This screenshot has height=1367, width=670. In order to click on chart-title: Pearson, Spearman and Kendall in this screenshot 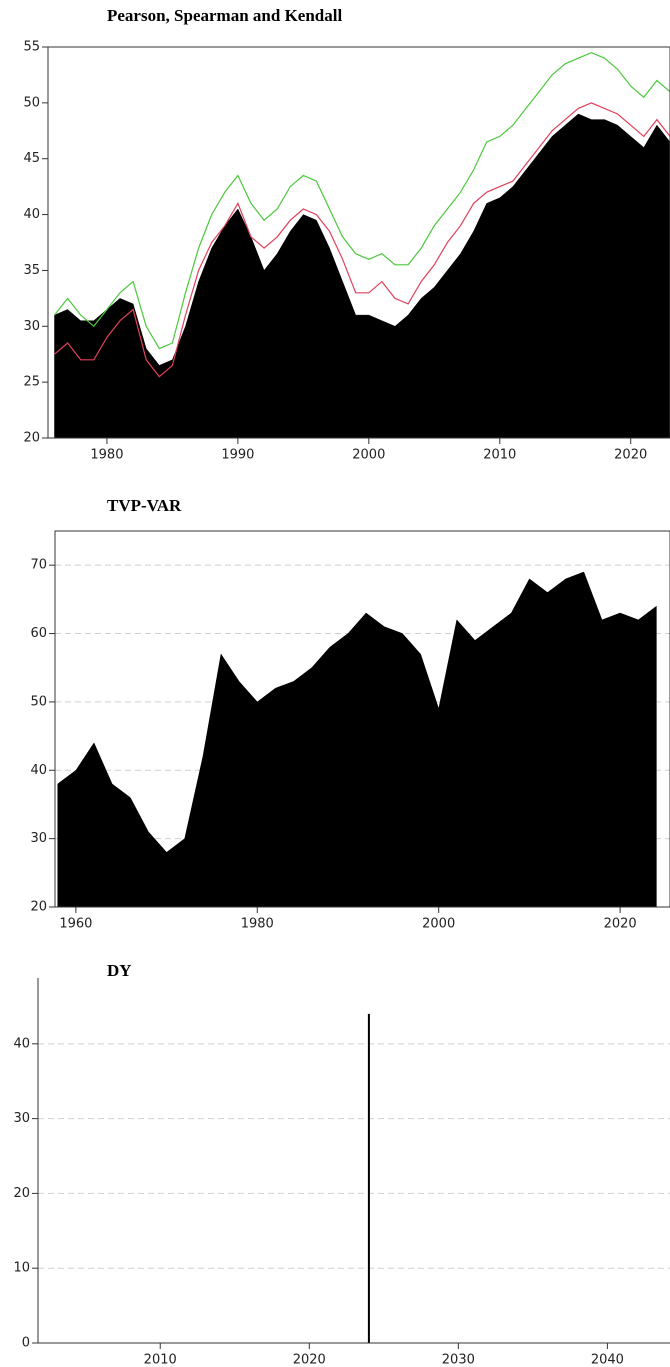, I will do `click(224, 15)`.